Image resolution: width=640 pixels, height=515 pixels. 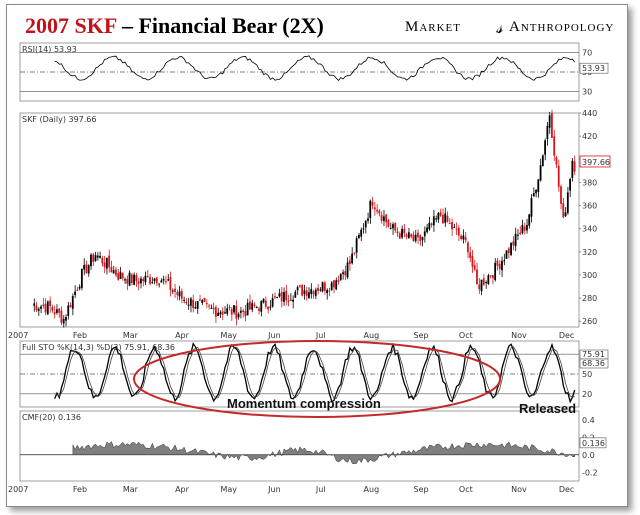 I want to click on cmf-month-label: Jun, so click(x=274, y=489).